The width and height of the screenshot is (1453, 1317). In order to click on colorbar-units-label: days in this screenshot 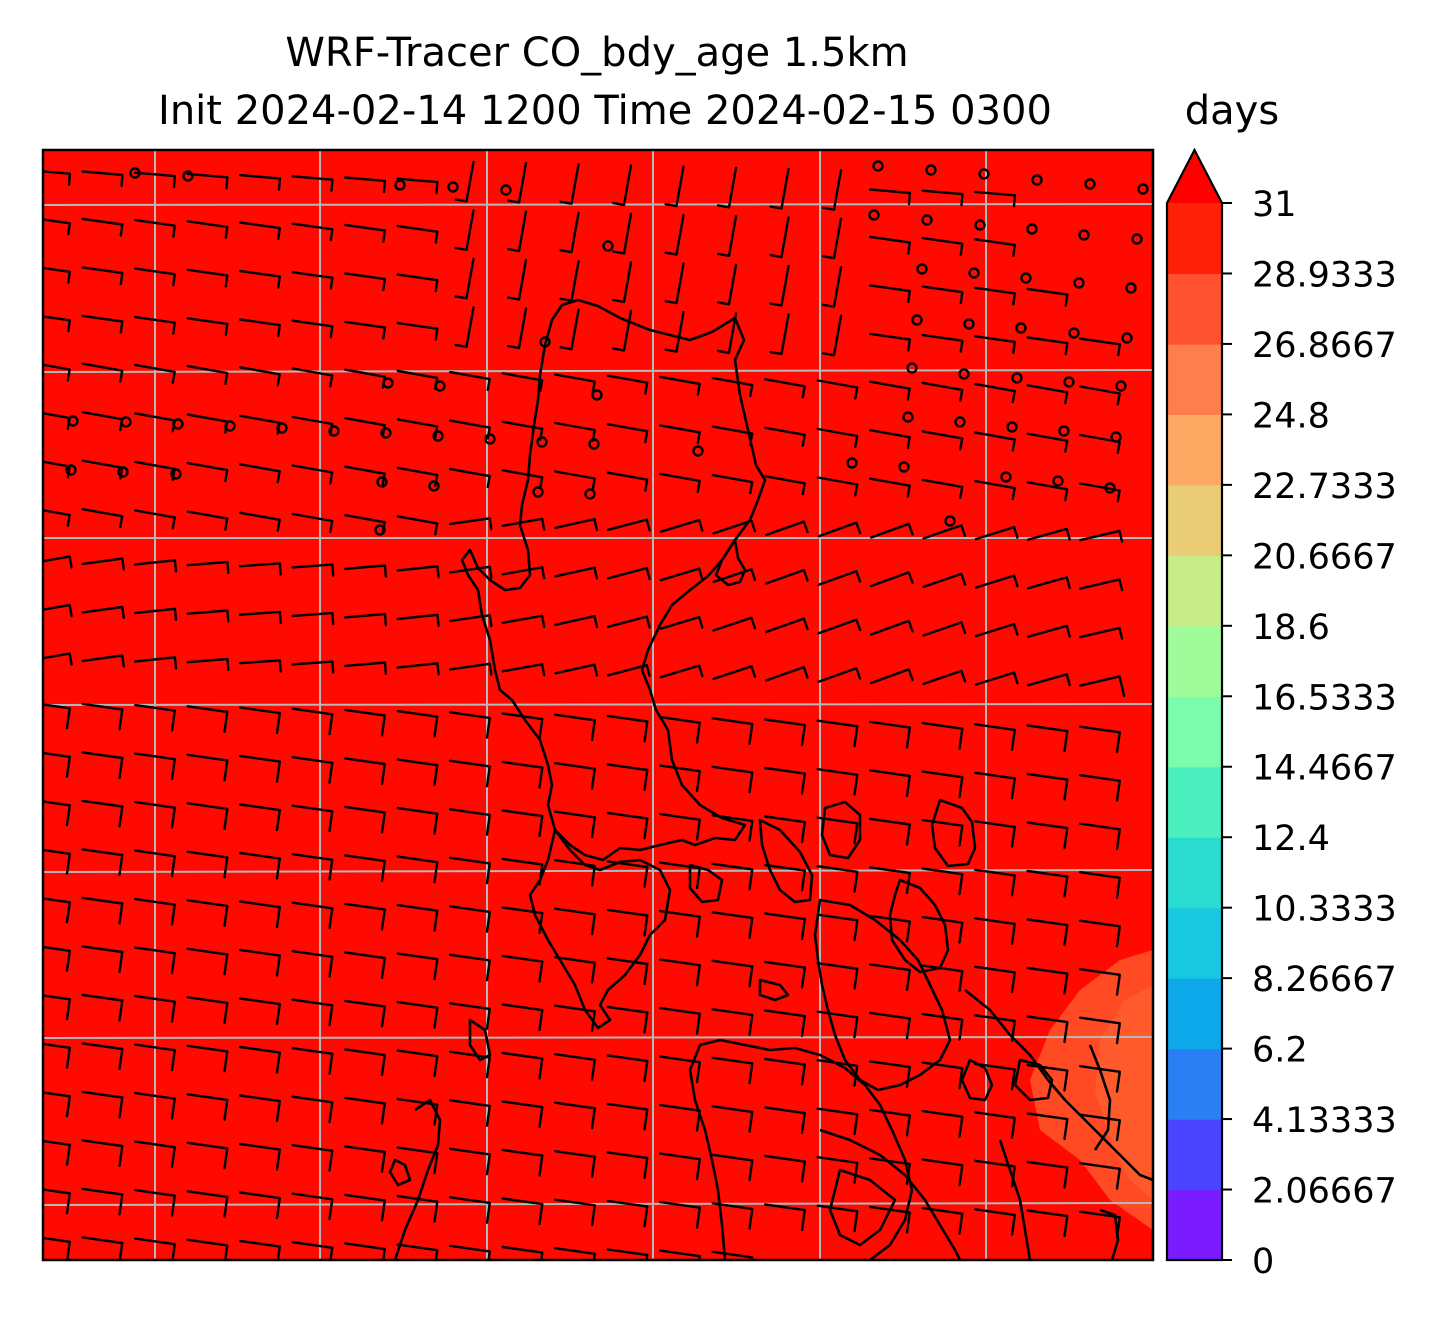, I will do `click(1232, 111)`.